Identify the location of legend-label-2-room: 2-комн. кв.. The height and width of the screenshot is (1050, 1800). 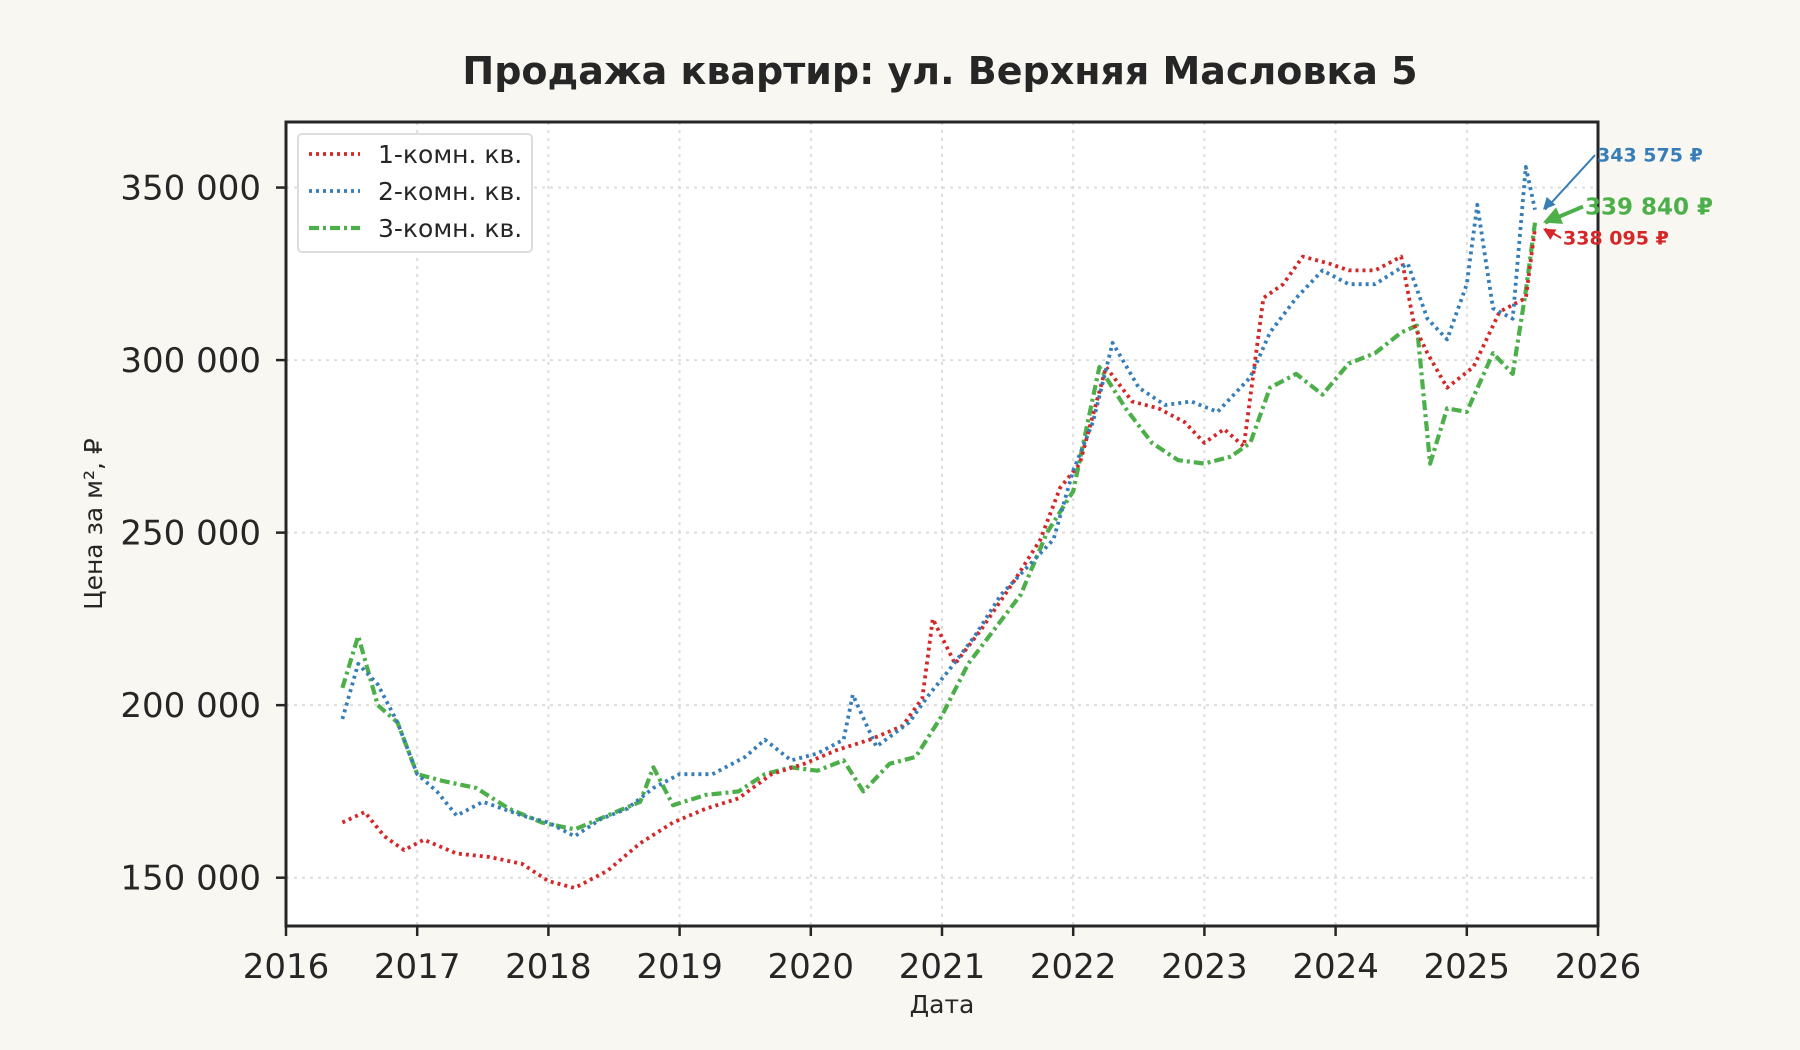
(450, 191).